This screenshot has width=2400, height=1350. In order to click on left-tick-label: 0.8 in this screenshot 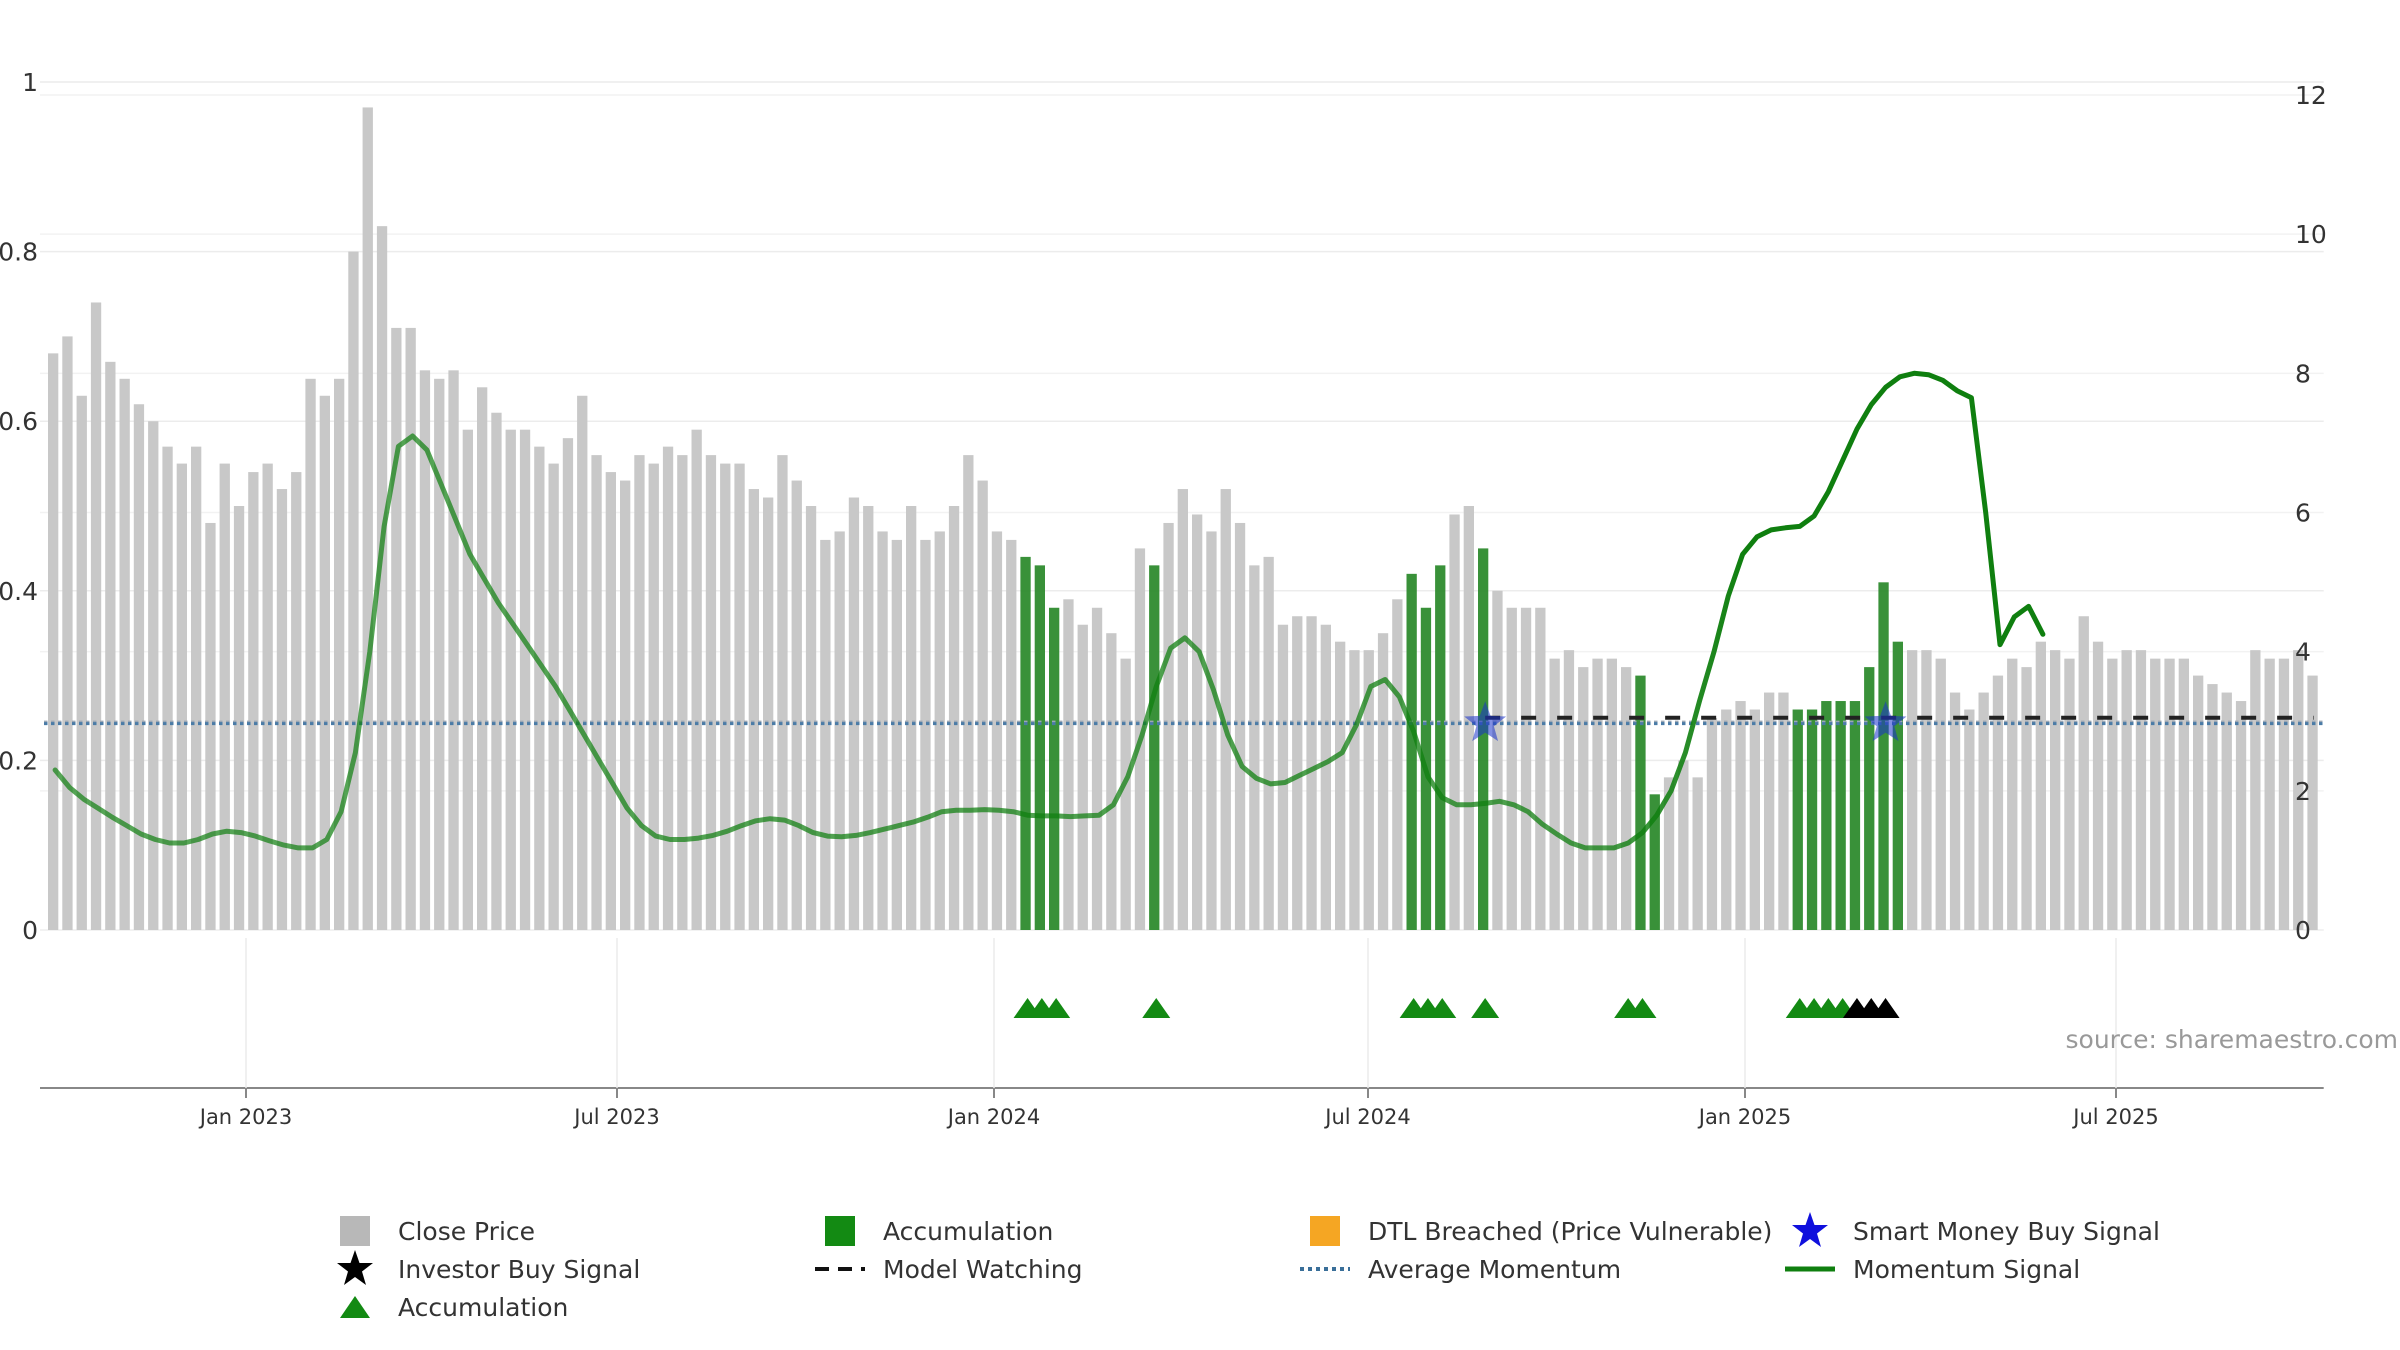, I will do `click(19, 252)`.